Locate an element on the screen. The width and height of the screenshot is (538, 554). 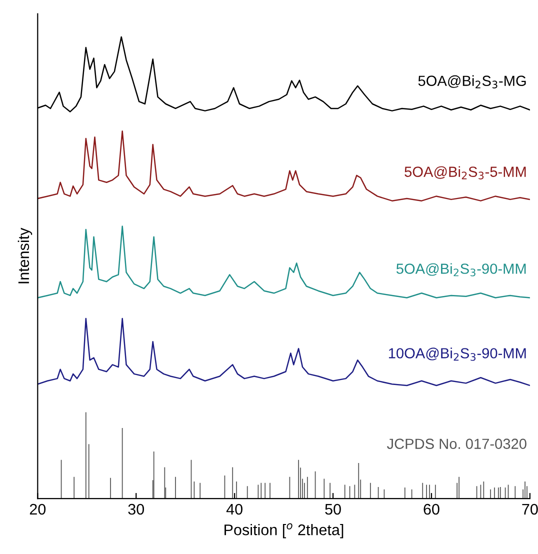
x-tick-label: 20 is located at coordinates (38, 509).